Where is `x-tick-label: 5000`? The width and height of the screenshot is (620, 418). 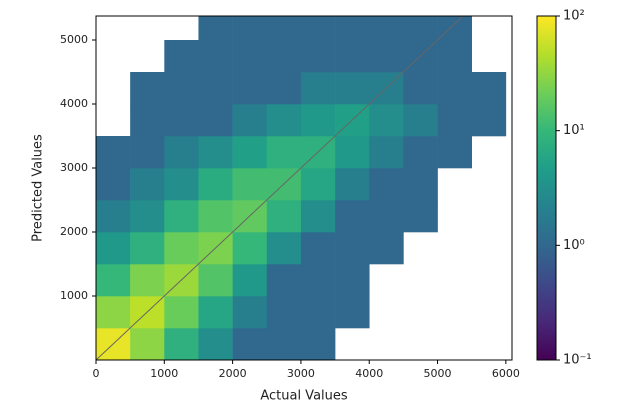
x-tick-label: 5000 is located at coordinates (438, 373).